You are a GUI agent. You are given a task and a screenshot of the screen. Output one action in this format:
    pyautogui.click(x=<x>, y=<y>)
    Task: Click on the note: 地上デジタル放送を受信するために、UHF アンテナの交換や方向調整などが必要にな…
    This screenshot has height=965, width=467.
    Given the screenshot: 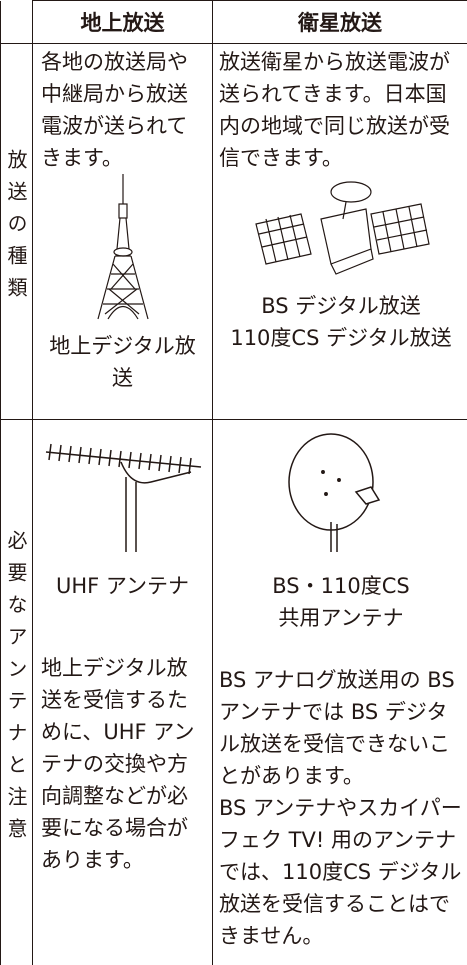 What is the action you would take?
    pyautogui.click(x=118, y=764)
    